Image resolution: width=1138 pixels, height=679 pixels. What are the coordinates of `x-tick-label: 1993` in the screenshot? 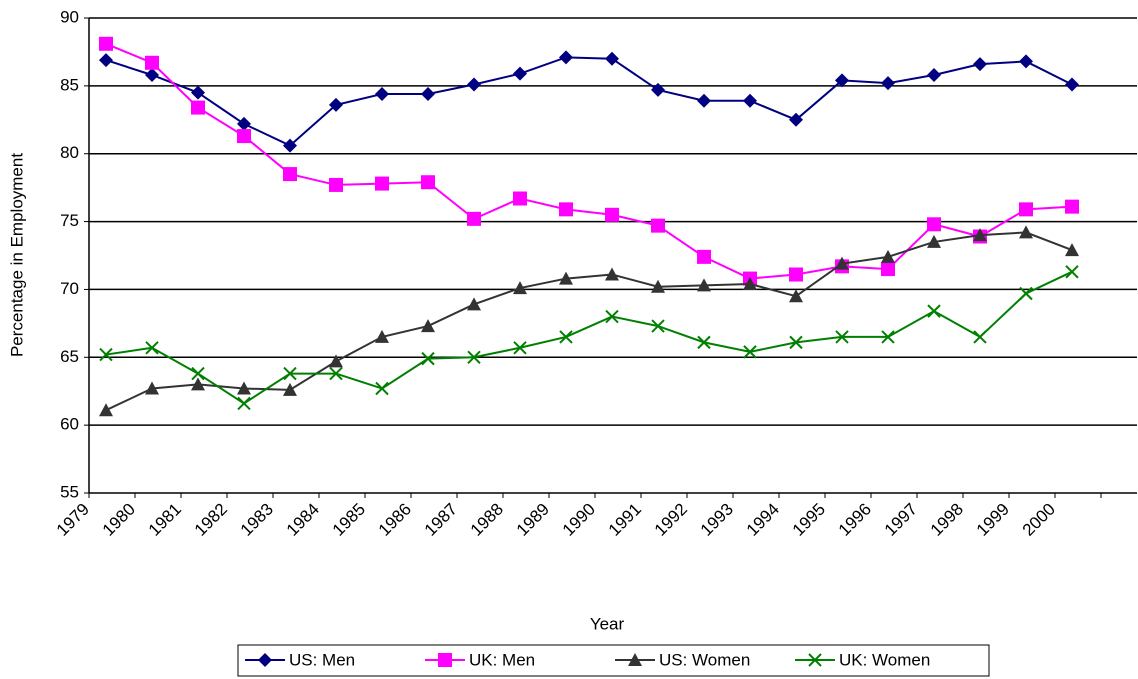 It's located at (717, 520).